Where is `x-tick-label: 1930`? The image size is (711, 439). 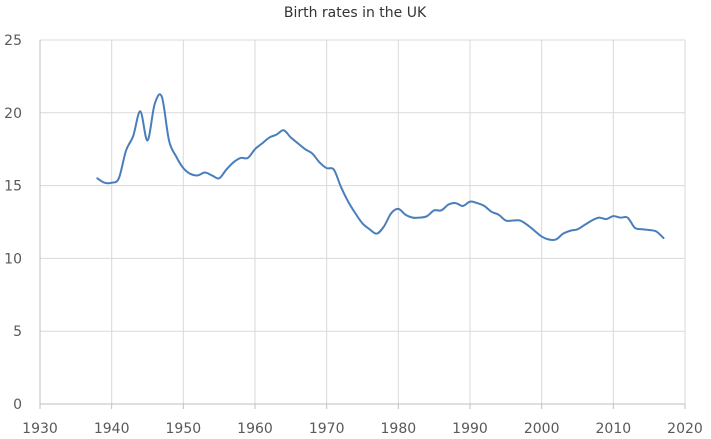
x-tick-label: 1930 is located at coordinates (40, 429).